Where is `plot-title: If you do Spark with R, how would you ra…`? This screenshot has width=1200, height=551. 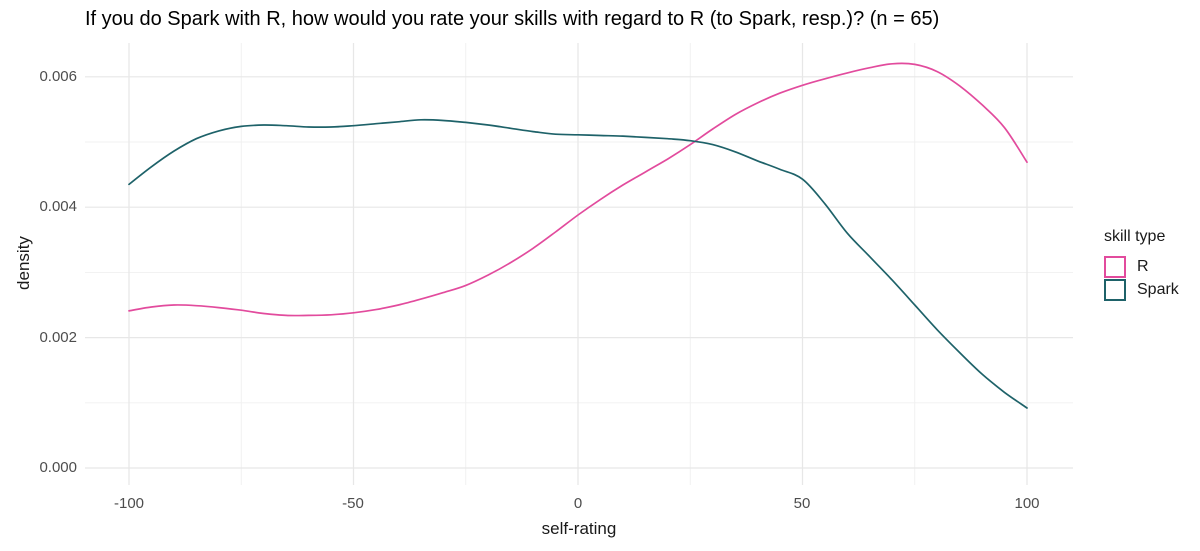
plot-title: If you do Spark with R, how would you ra… is located at coordinates (512, 19).